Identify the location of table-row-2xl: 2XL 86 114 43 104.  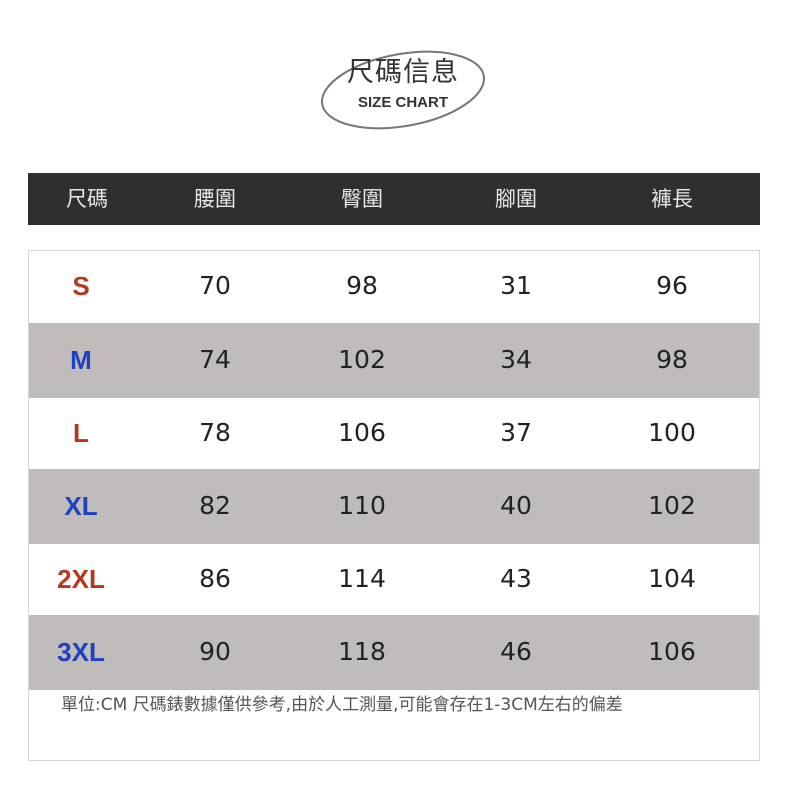
(394, 579).